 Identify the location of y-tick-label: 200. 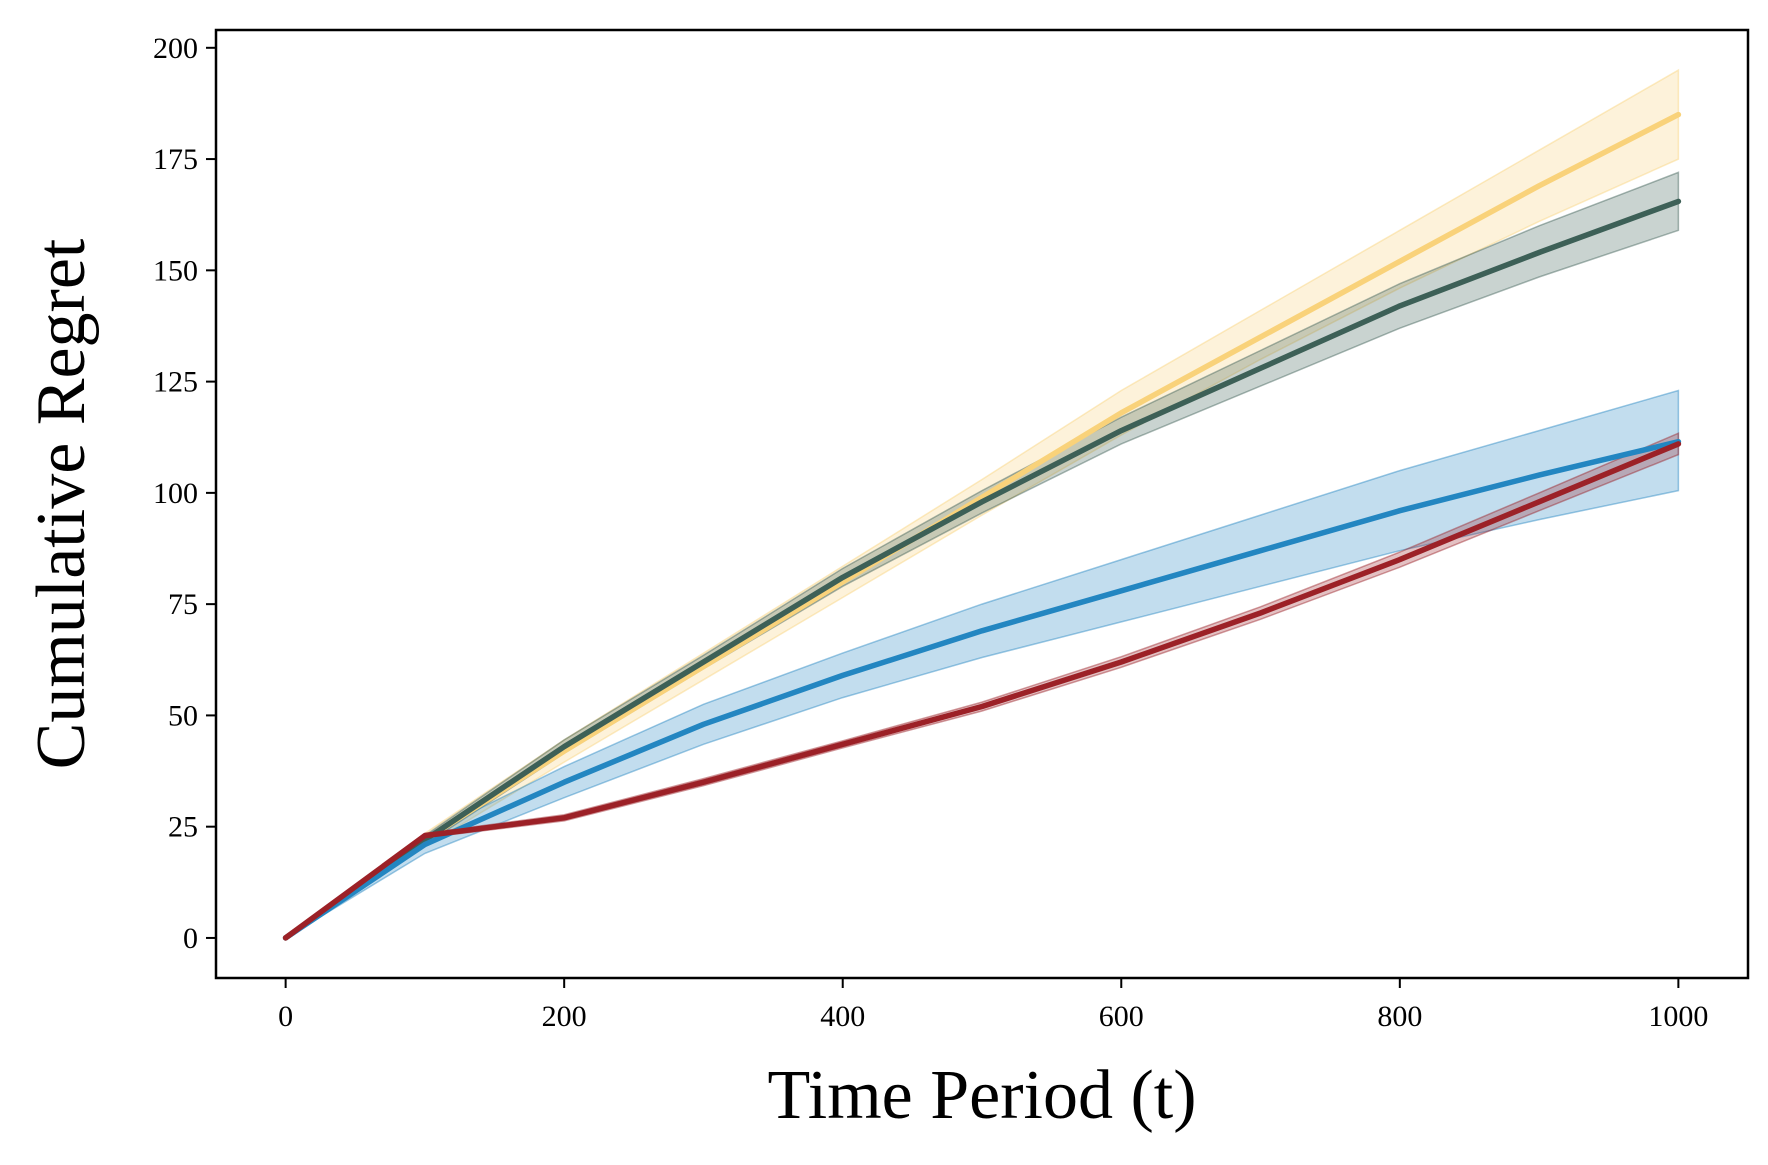
(175, 48).